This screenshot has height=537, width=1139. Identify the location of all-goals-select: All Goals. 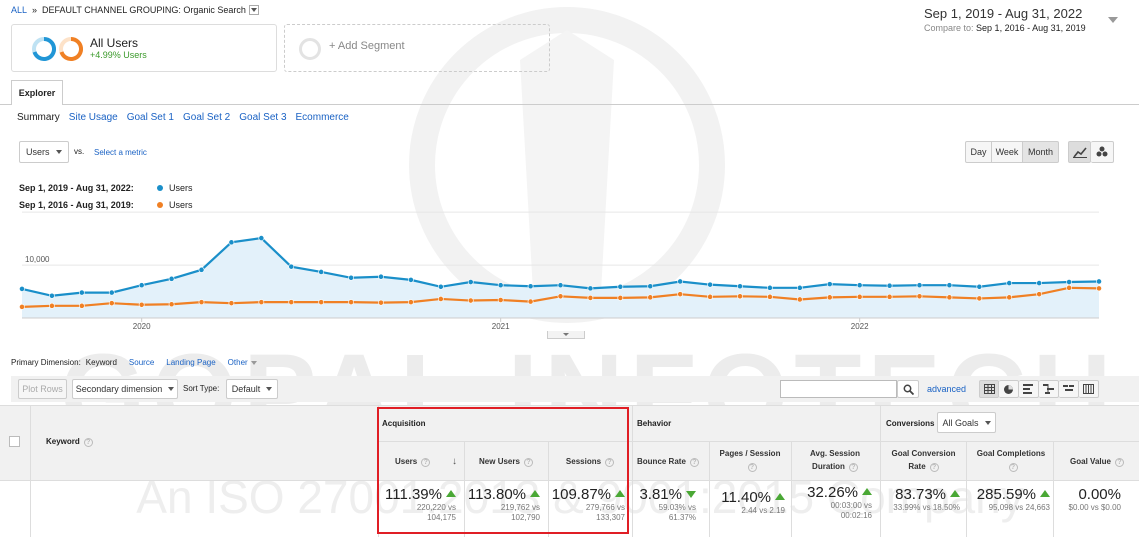
(966, 422).